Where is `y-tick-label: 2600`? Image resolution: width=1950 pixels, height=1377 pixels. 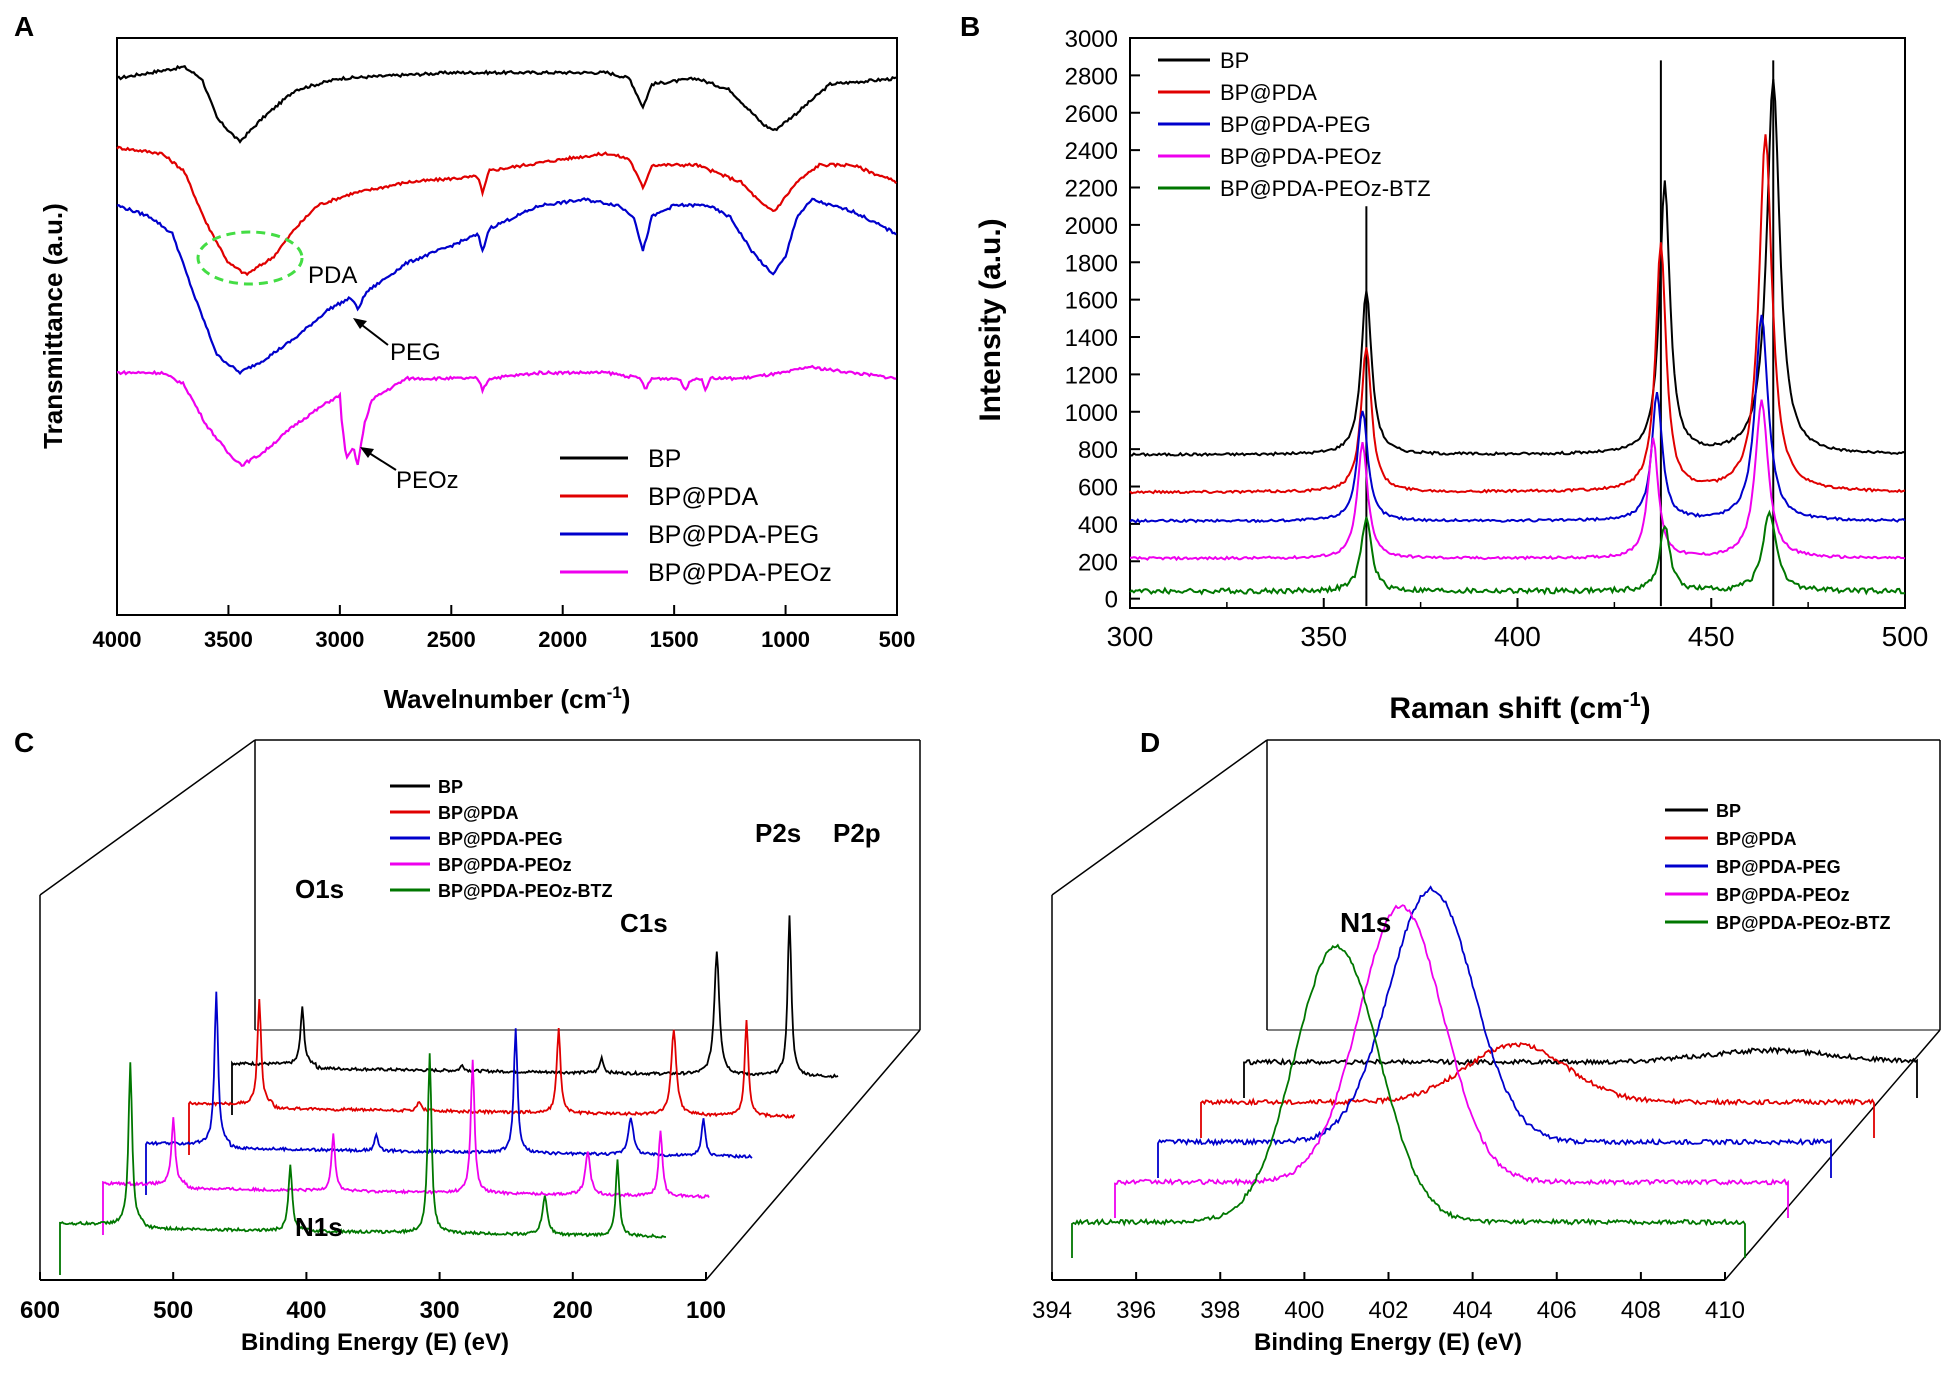 y-tick-label: 2600 is located at coordinates (1091, 114).